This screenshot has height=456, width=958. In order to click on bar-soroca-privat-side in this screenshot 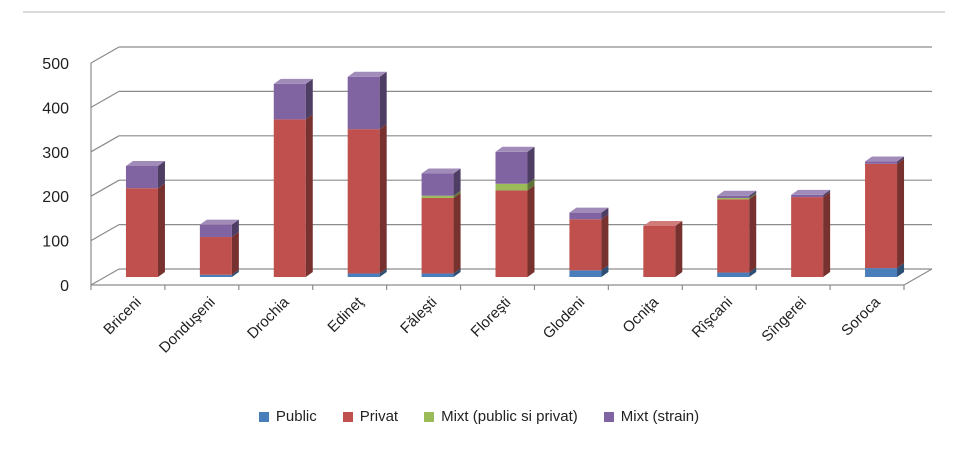, I will do `click(901, 213)`.